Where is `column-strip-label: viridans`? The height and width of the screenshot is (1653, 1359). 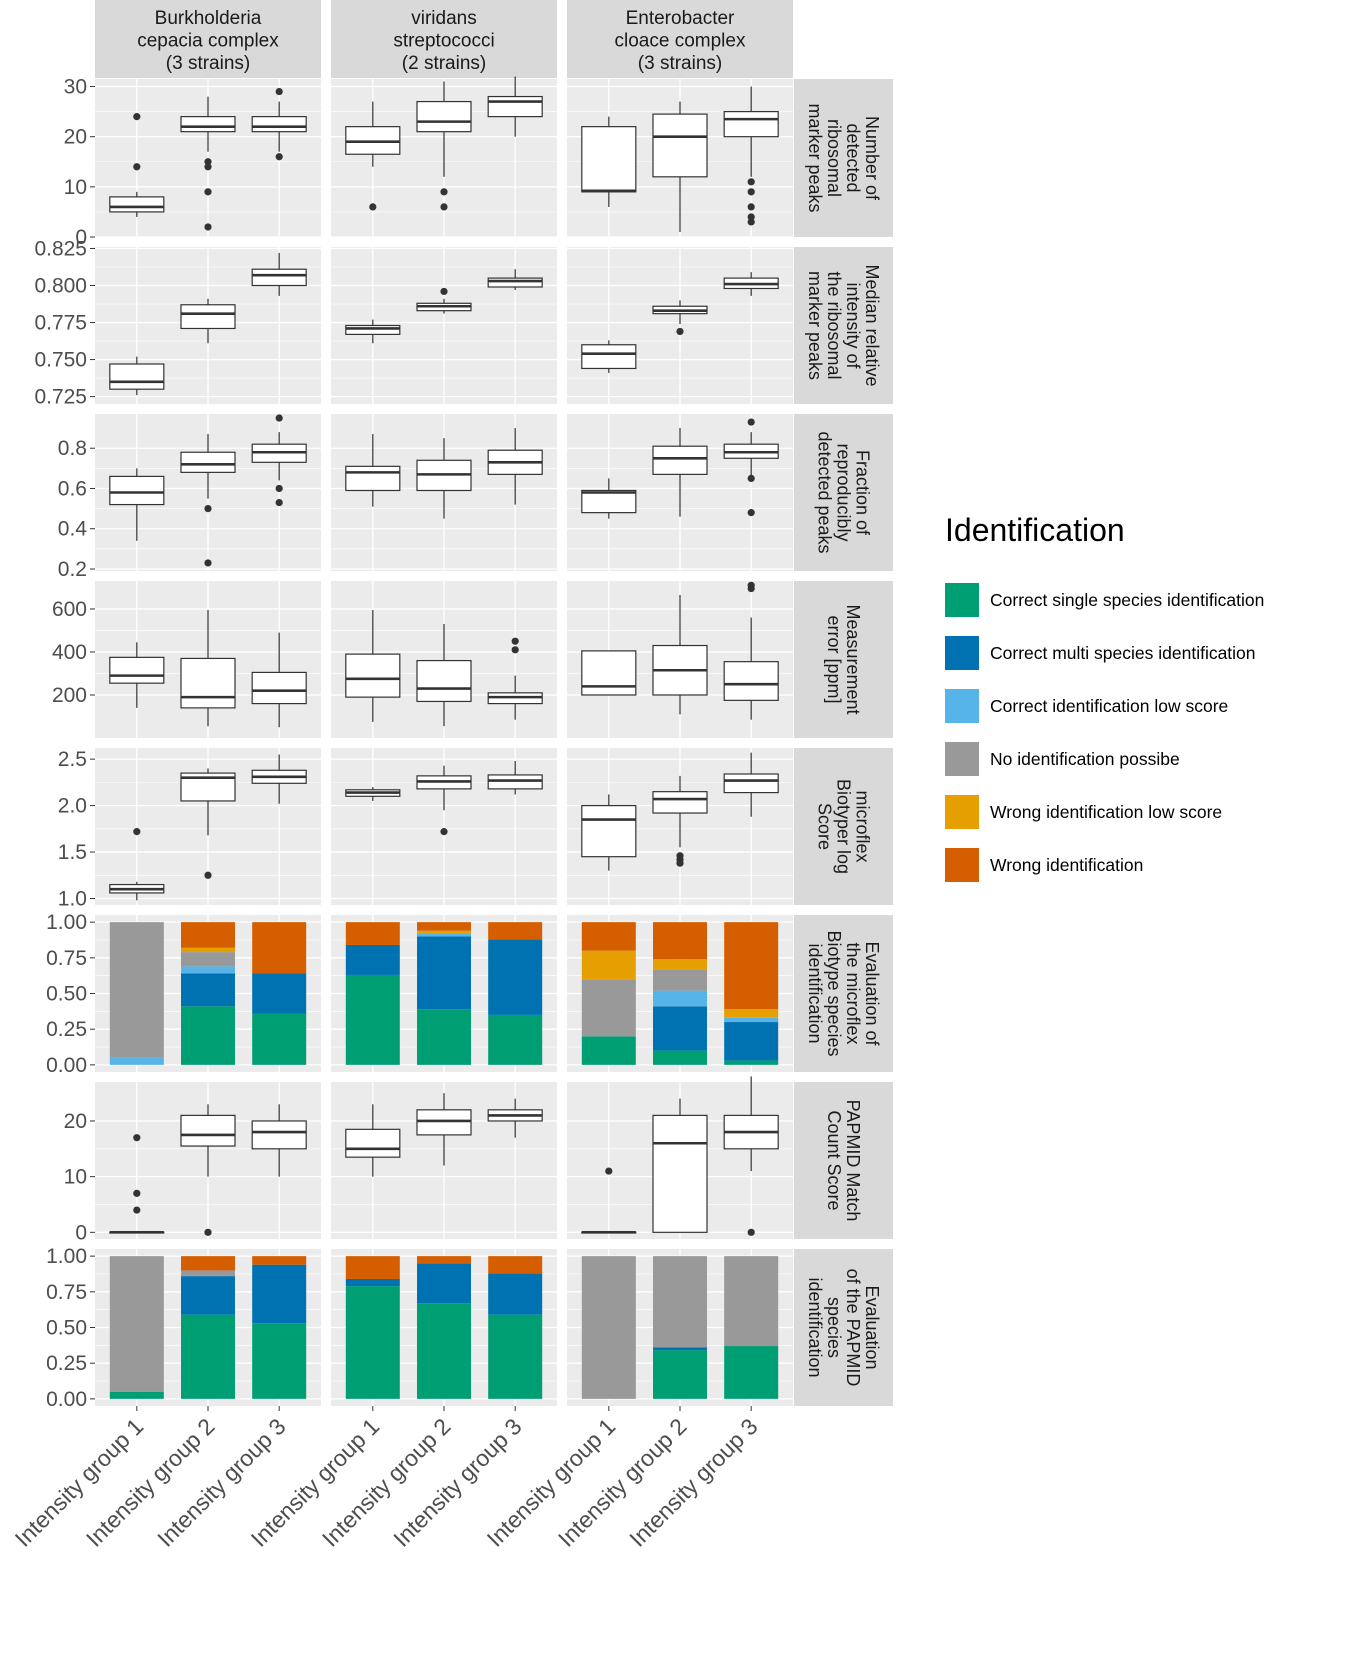 column-strip-label: viridans is located at coordinates (443, 18).